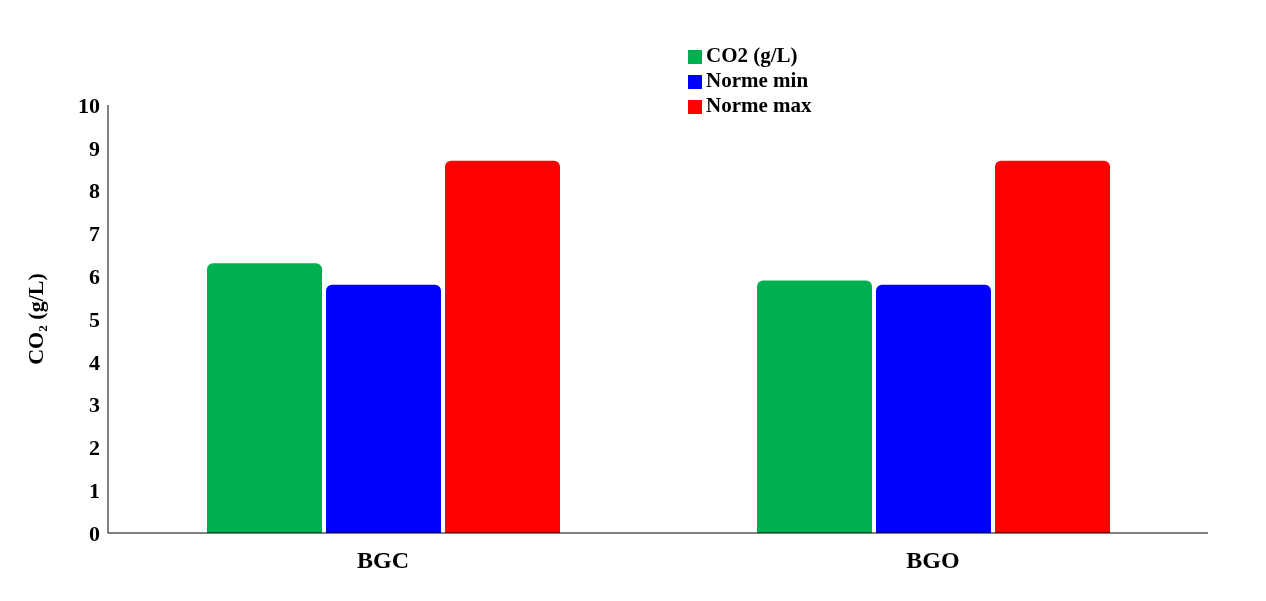 Image resolution: width=1266 pixels, height=601 pixels. Describe the element at coordinates (94, 191) in the screenshot. I see `y-tick-label: 8` at that location.